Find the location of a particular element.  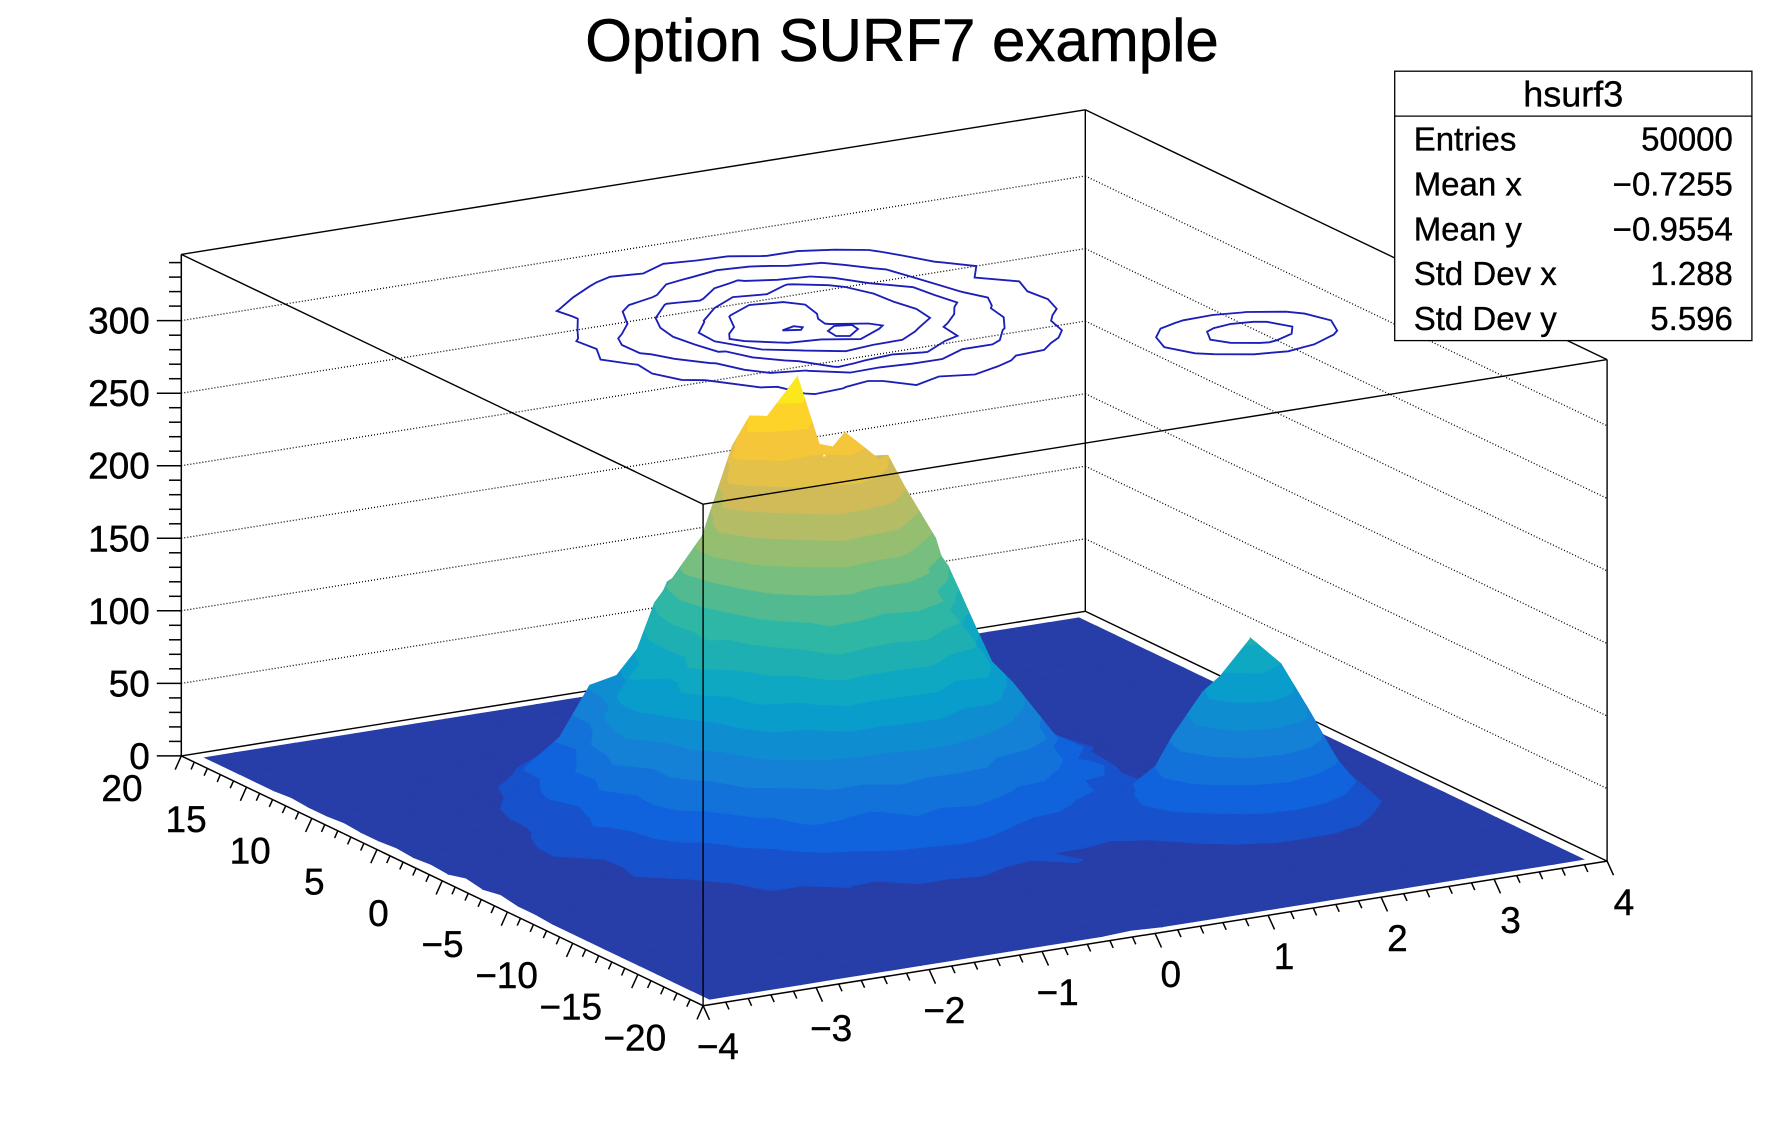

svg-text: 200 is located at coordinates (119, 466).